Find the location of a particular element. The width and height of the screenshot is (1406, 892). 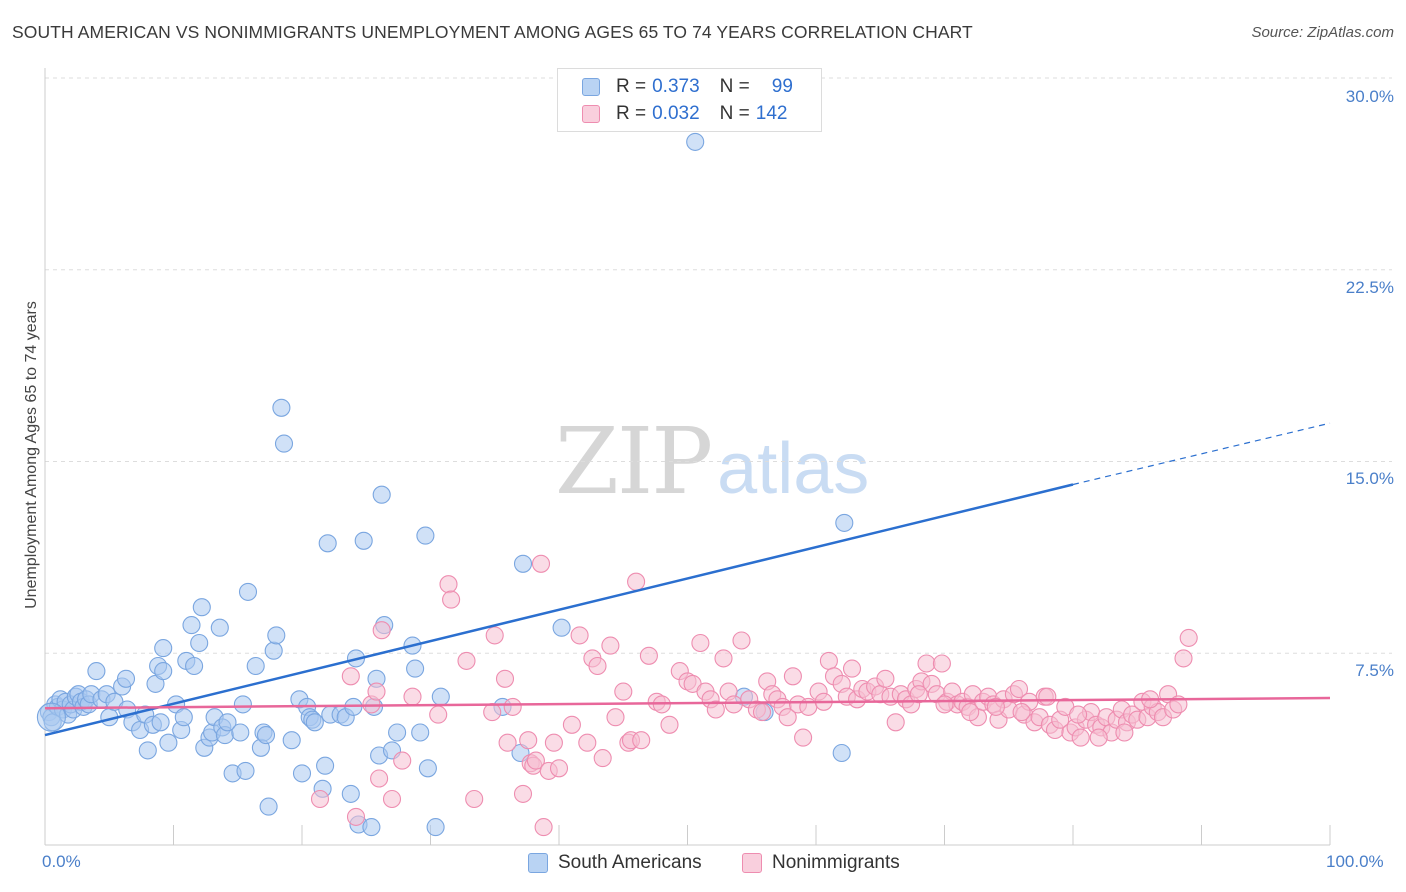

legend-label-nonimmigrants: Nonimmigrants is located at coordinates (836, 862).